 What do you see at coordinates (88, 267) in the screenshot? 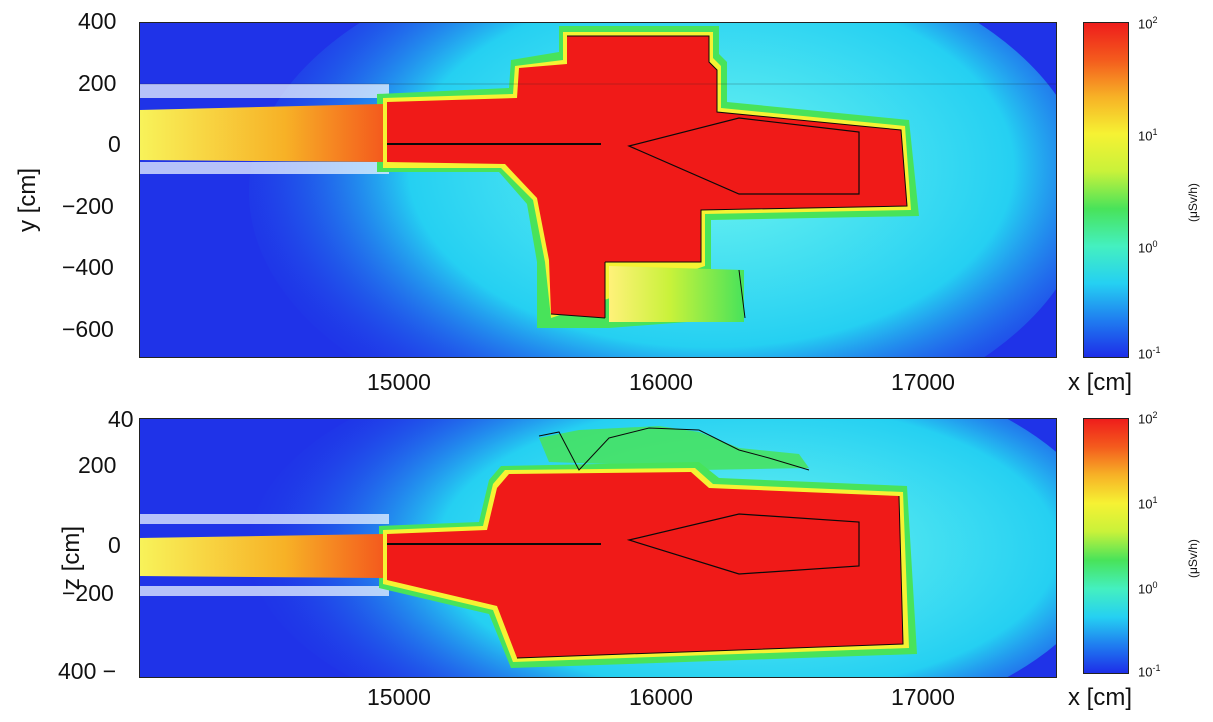
I see `y-tick: −400` at bounding box center [88, 267].